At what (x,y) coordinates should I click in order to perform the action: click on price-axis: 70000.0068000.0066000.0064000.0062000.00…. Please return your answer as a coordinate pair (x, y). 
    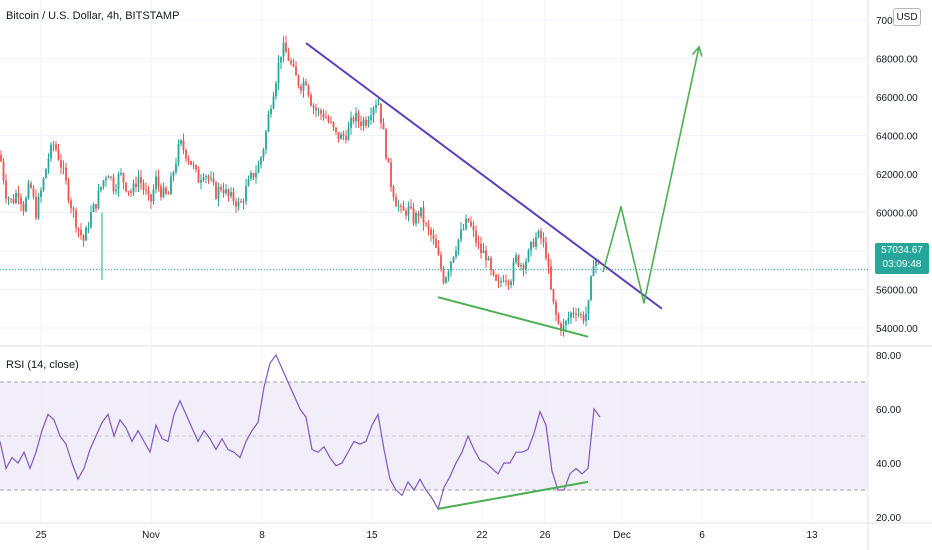
    Looking at the image, I should click on (897, 175).